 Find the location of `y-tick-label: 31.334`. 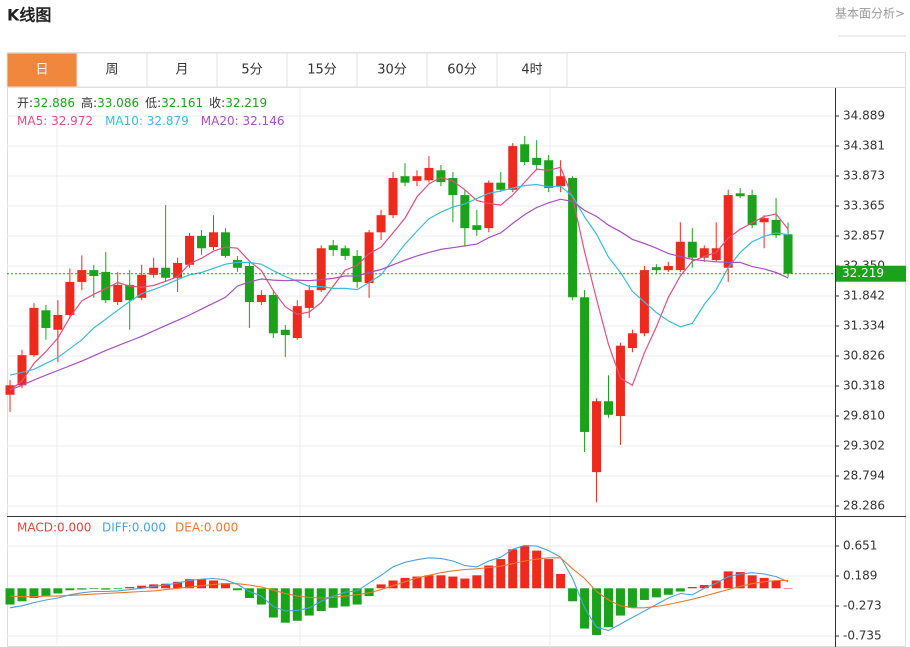

y-tick-label: 31.334 is located at coordinates (864, 325).